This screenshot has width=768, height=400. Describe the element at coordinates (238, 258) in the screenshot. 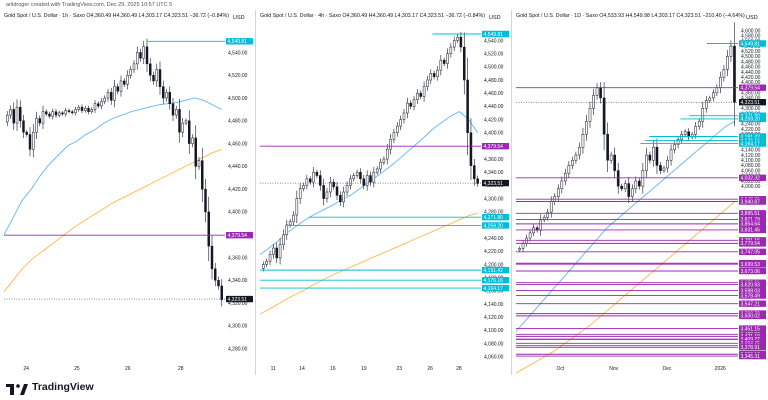

I see `y-tick-label: 4,360.00` at that location.